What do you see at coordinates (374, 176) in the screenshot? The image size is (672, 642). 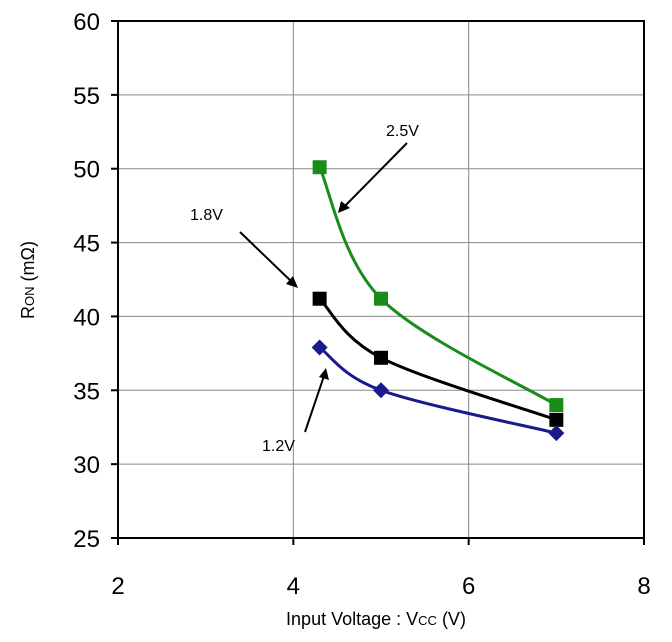 I see `annotation-arrow-2-5v` at bounding box center [374, 176].